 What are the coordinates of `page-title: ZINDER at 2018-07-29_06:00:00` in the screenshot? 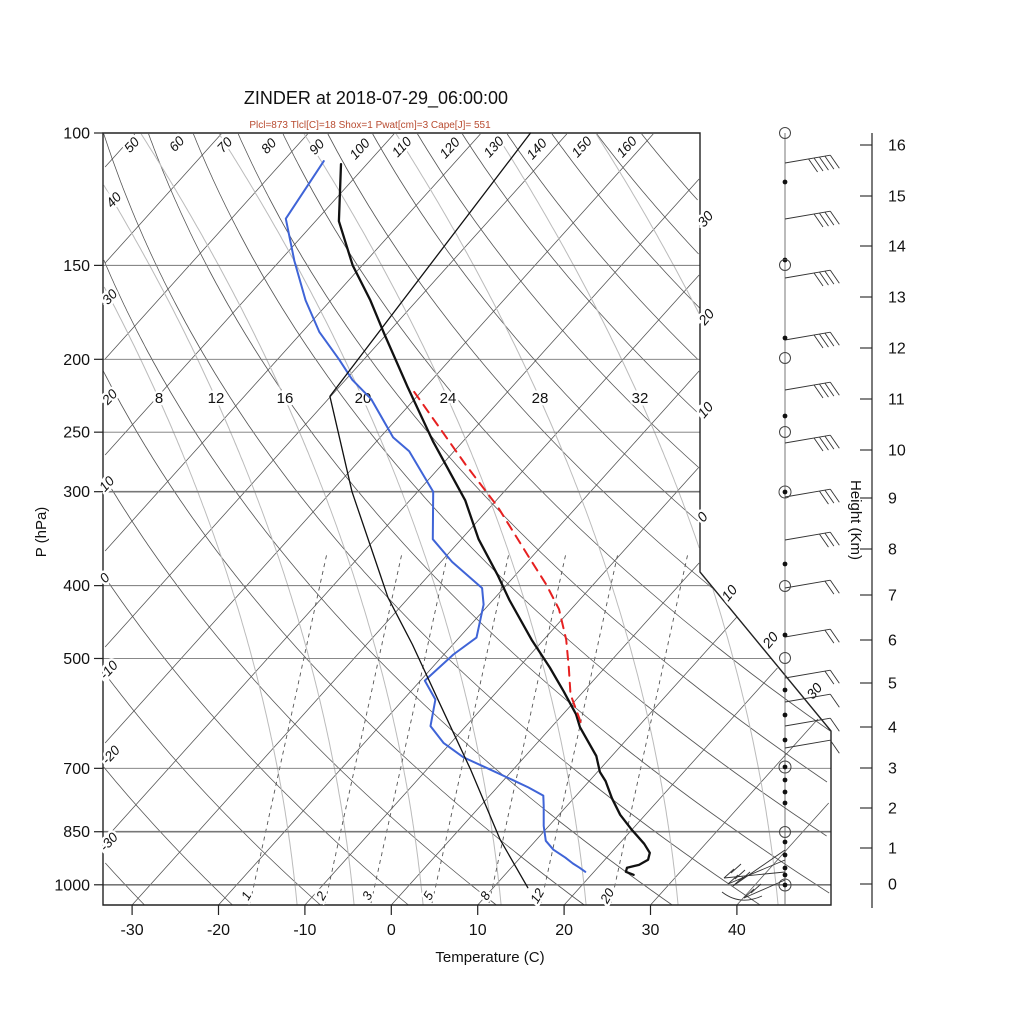 It's located at (376, 98).